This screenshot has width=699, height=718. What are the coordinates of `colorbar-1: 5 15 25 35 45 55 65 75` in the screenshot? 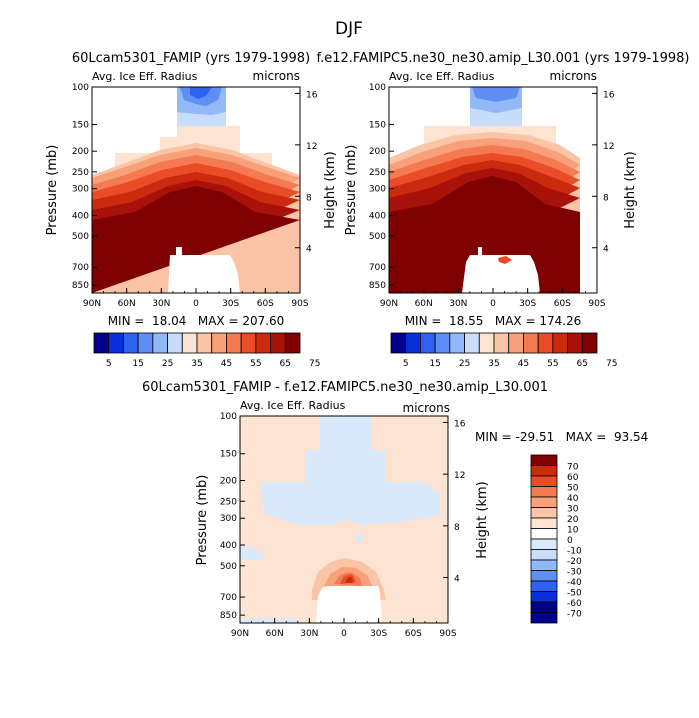 It's located at (206, 350).